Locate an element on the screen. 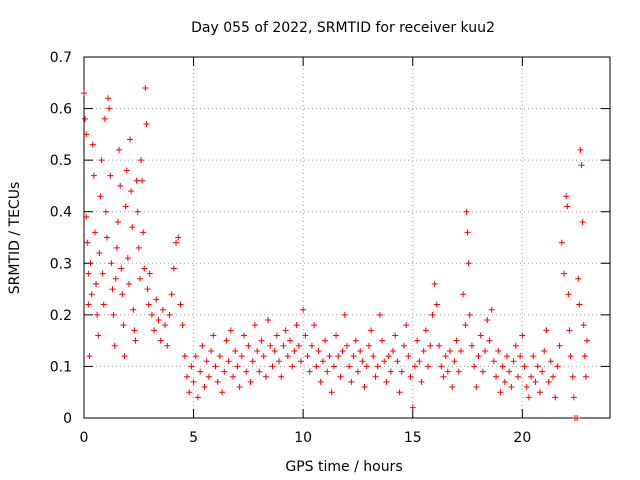 This screenshot has height=480, width=640. y-tick-label: 0 is located at coordinates (67, 419).